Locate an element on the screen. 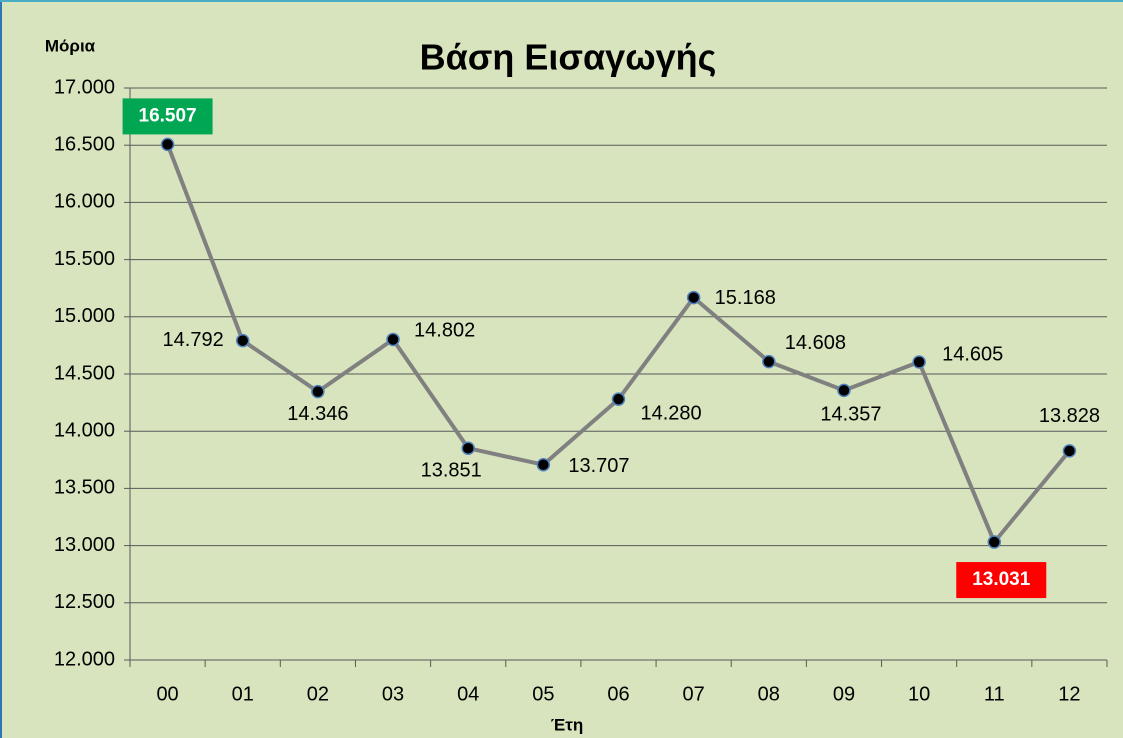 This screenshot has height=738, width=1123. y-tick-label: 15.500 is located at coordinates (84, 259).